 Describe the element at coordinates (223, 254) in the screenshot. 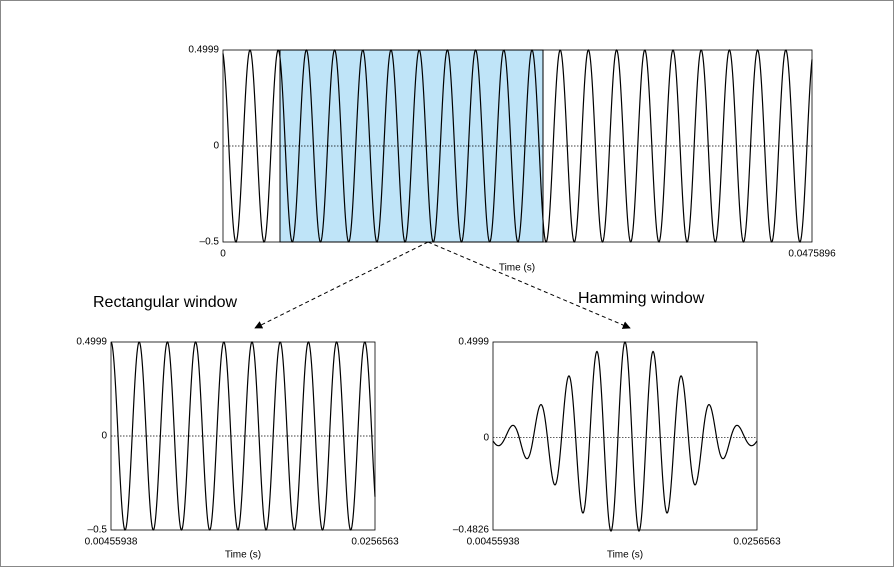

I see `x-tick-label: 0` at that location.